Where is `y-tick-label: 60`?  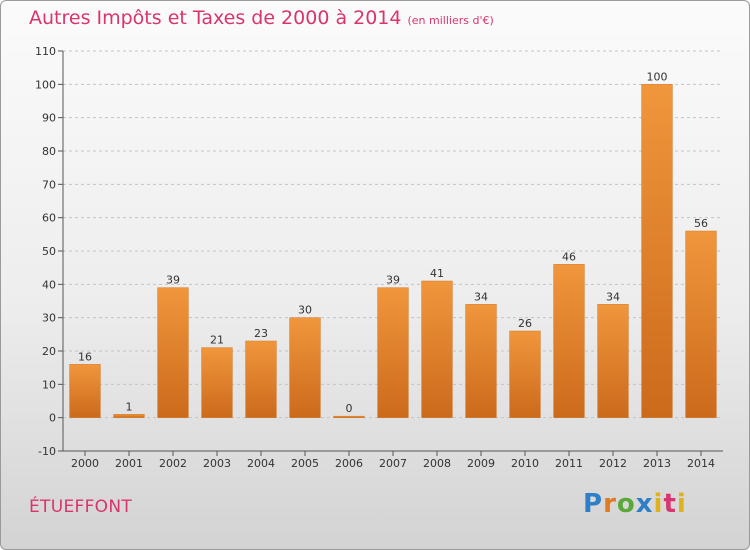 y-tick-label: 60 is located at coordinates (49, 218).